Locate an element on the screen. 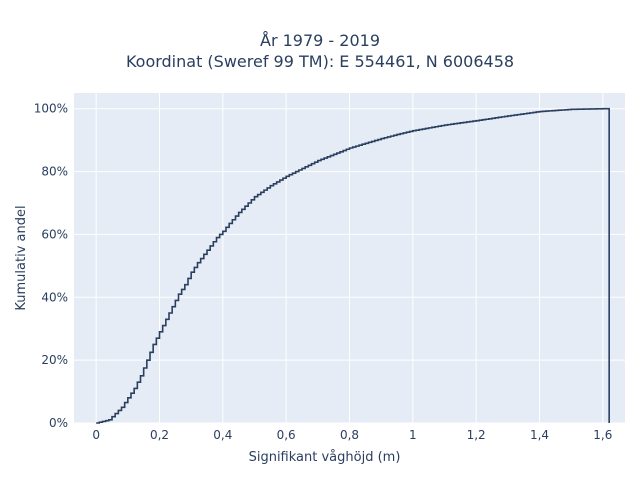 The image size is (640, 480). y-tick-label: 80% is located at coordinates (54, 172).